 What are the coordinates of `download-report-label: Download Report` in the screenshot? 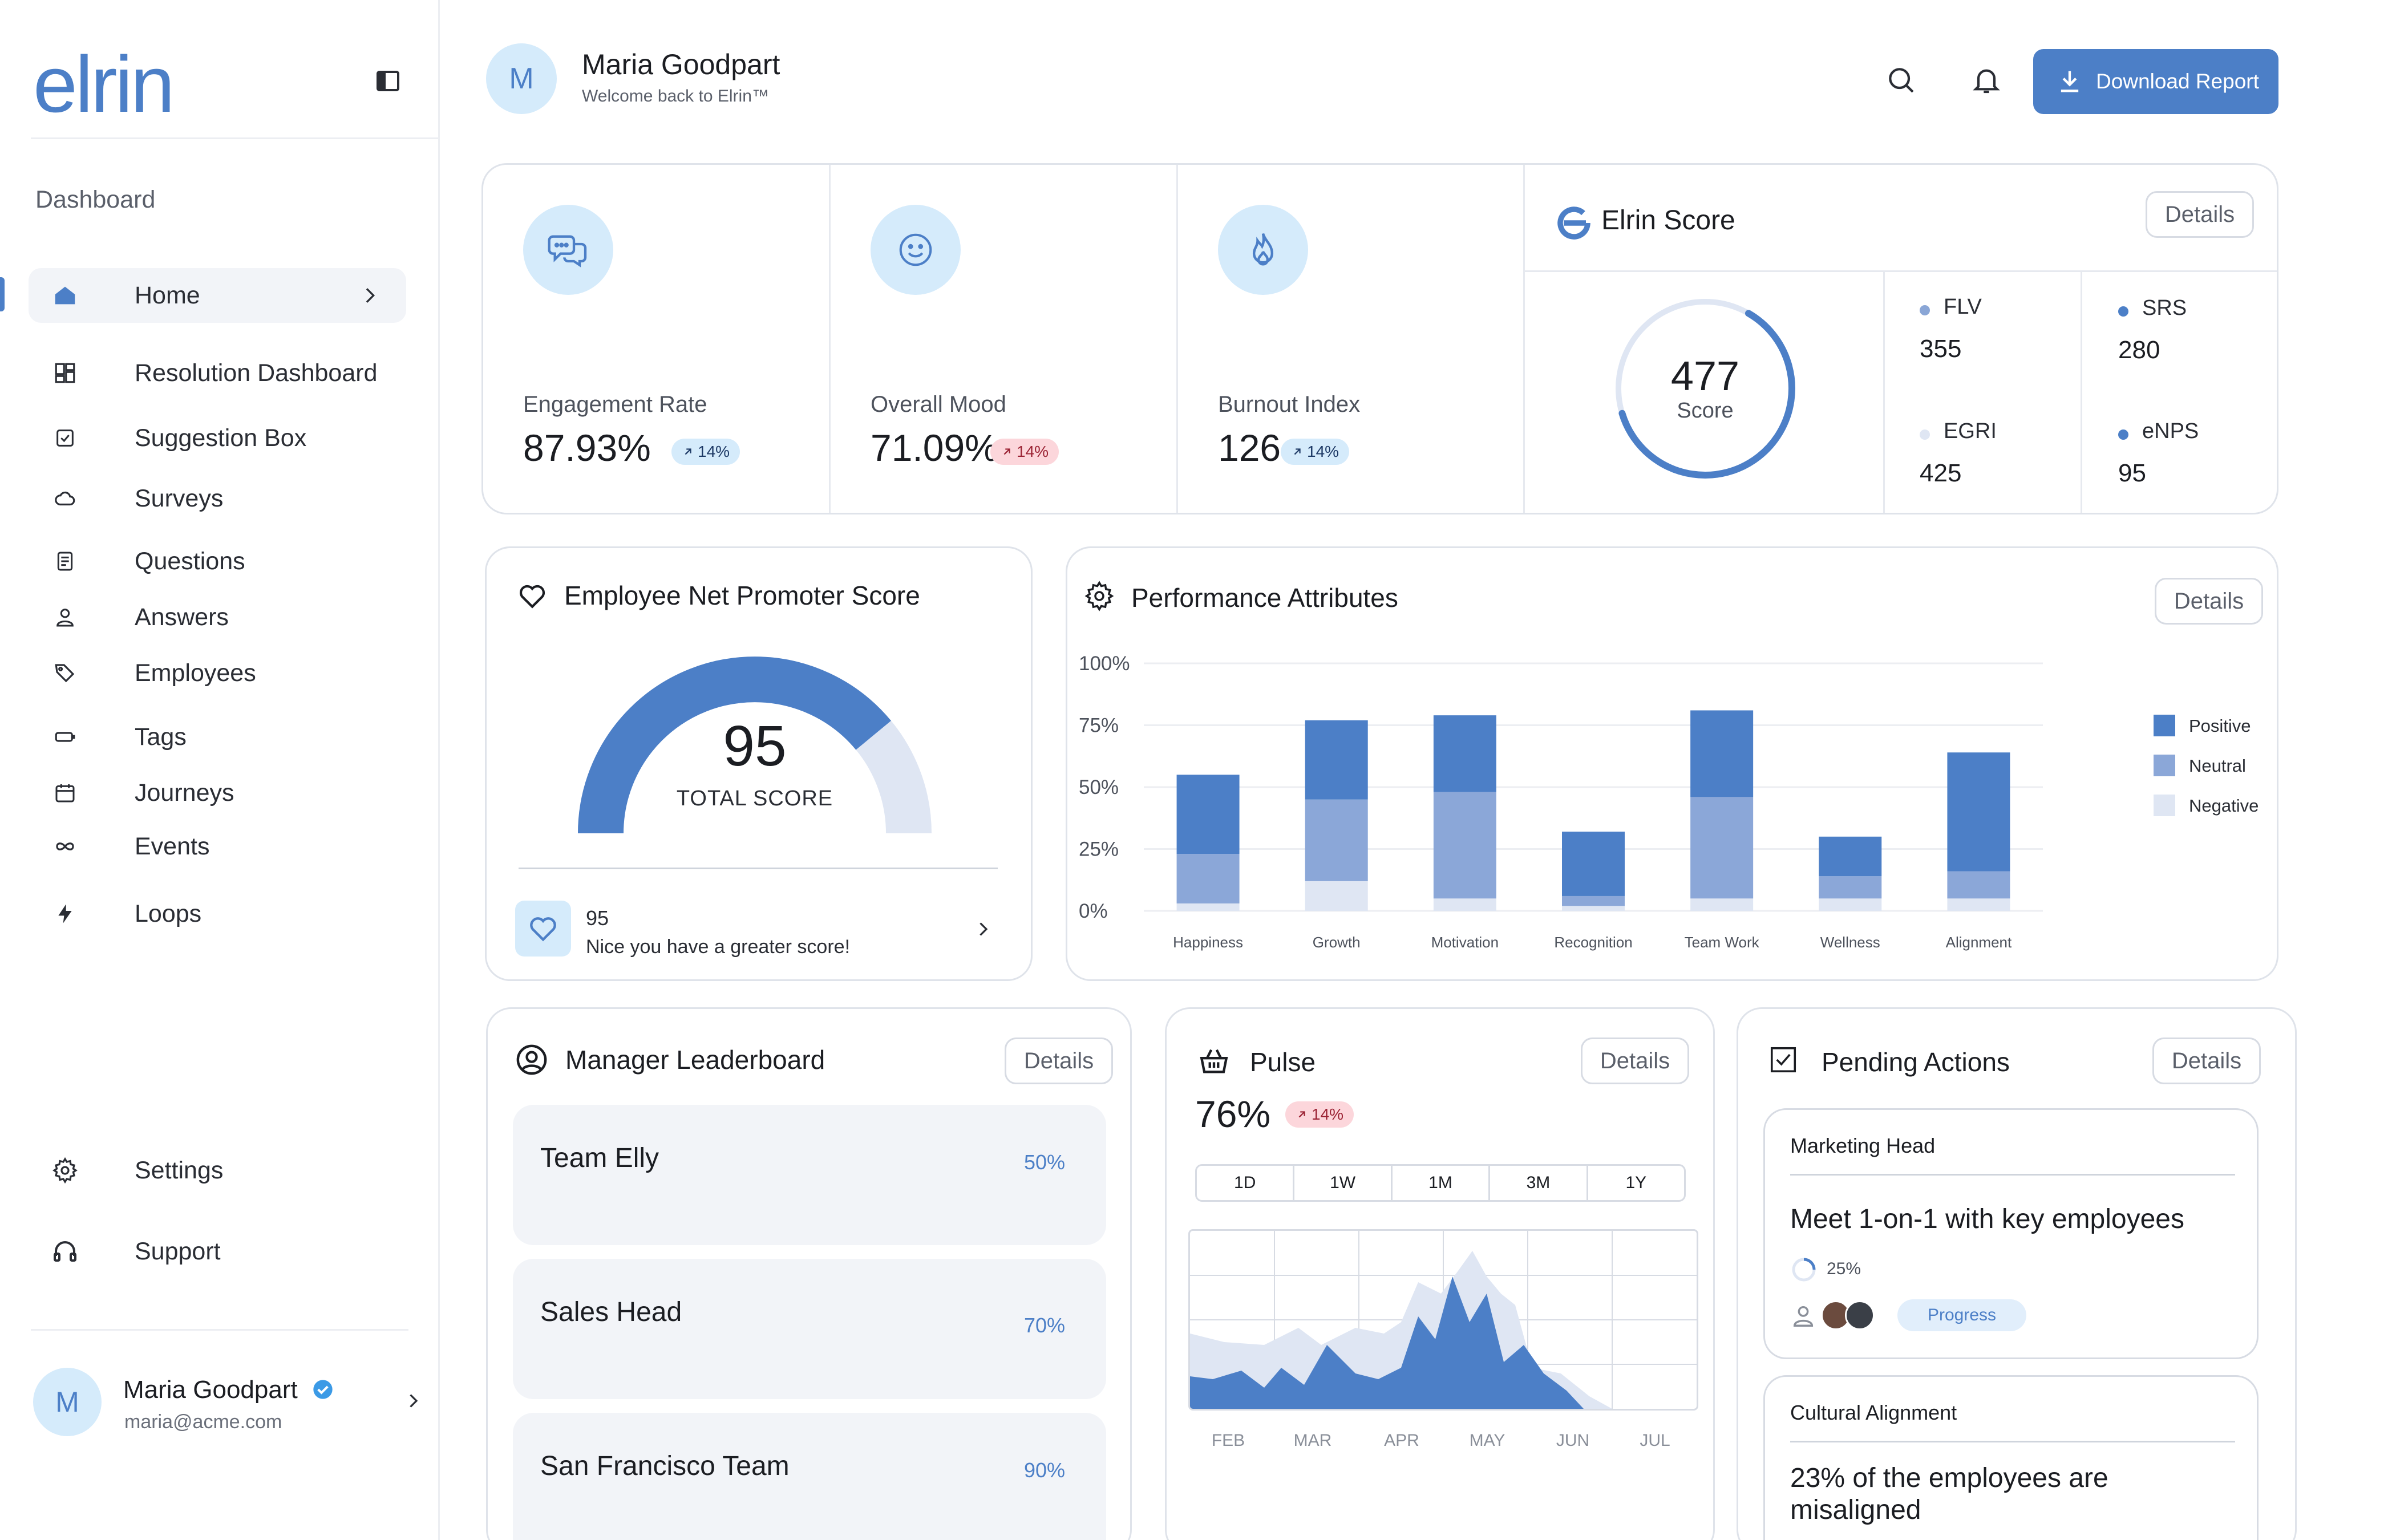 It's located at (2177, 82).